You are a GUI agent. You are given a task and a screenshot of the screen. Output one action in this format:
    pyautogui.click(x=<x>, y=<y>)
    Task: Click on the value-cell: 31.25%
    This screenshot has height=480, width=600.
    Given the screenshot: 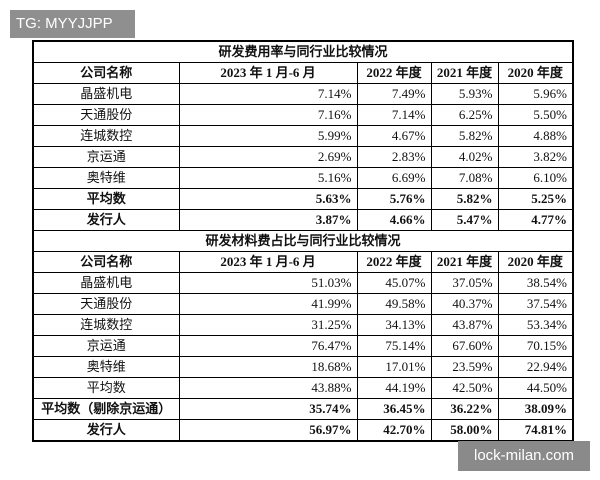 What is the action you would take?
    pyautogui.click(x=268, y=325)
    